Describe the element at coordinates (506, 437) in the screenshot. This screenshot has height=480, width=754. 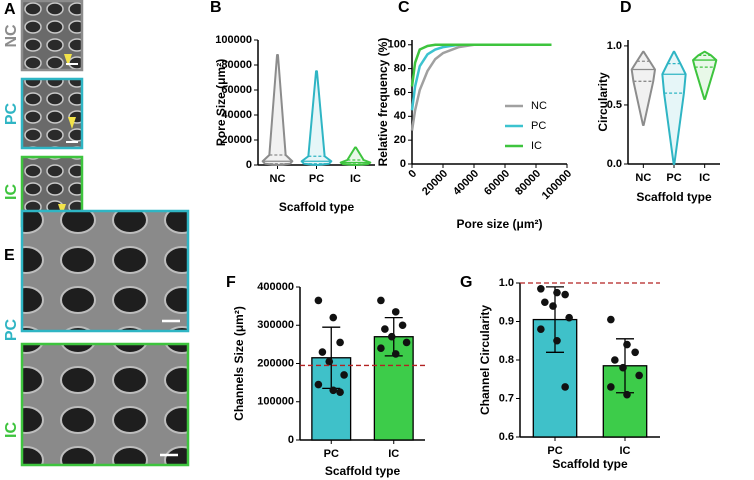
I see `y-tick-label: 0.6` at that location.